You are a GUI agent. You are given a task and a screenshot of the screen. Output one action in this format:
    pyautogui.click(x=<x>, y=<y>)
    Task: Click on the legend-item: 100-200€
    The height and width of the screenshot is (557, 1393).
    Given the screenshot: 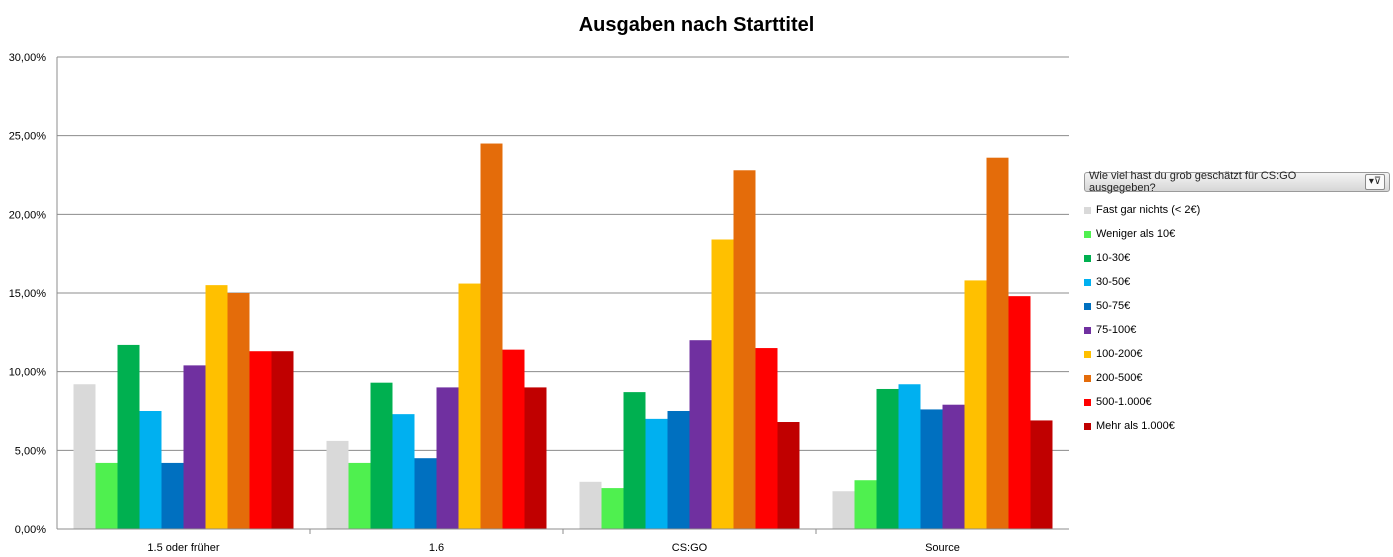 What is the action you would take?
    pyautogui.click(x=1237, y=354)
    